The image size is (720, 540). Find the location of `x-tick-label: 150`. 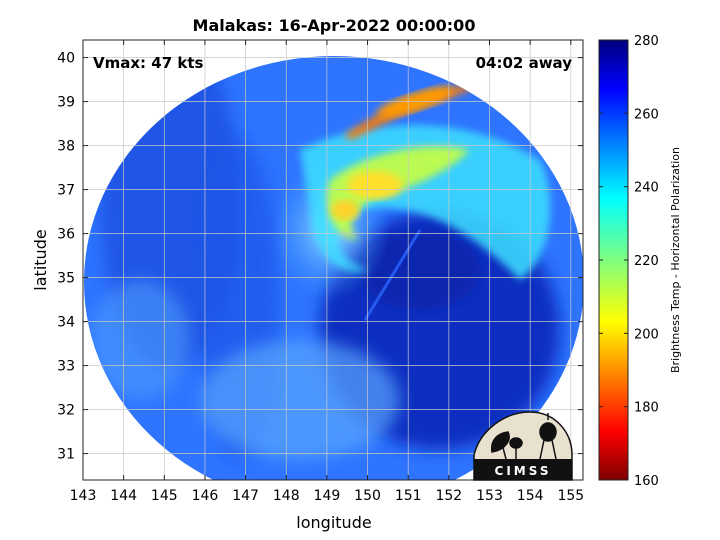

x-tick-label: 150 is located at coordinates (367, 496).